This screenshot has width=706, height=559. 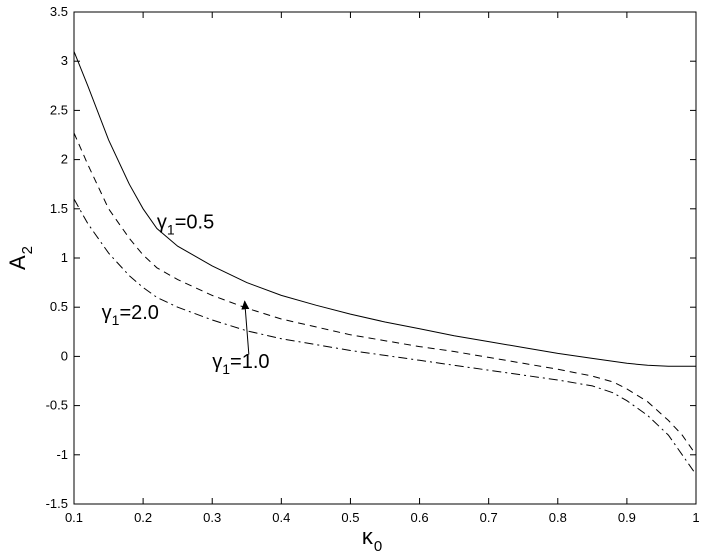 I want to click on x-tick-label: 0.5, so click(x=350, y=517).